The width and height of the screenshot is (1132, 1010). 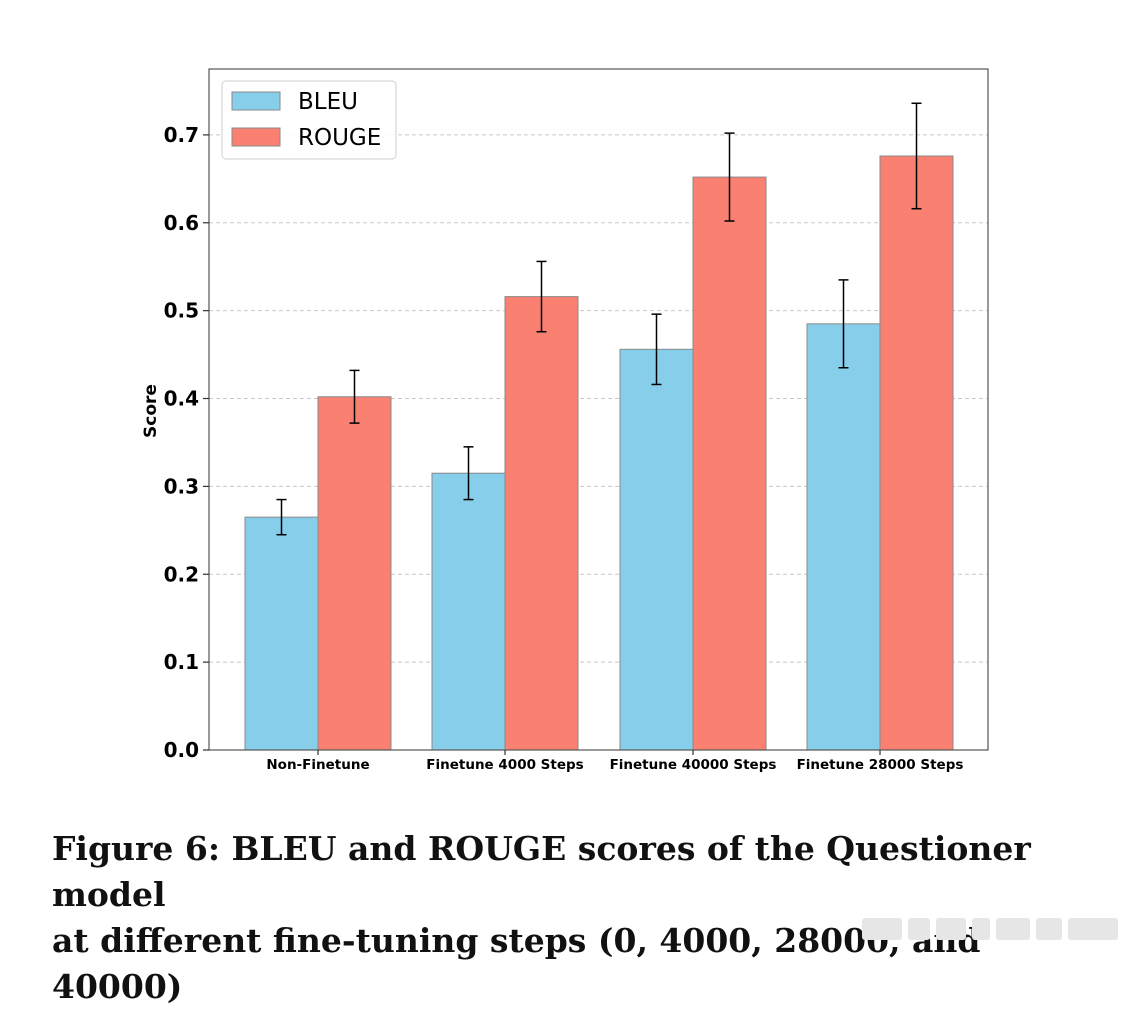 I want to click on x-tick-label: Finetune 28000 Steps, so click(x=880, y=765).